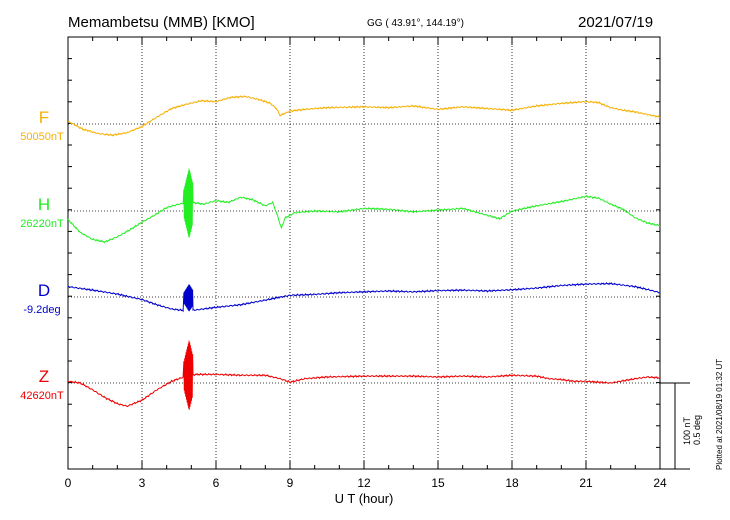 The height and width of the screenshot is (520, 730). What do you see at coordinates (41, 310) in the screenshot?
I see `baseline-label-d: -9.2deg` at bounding box center [41, 310].